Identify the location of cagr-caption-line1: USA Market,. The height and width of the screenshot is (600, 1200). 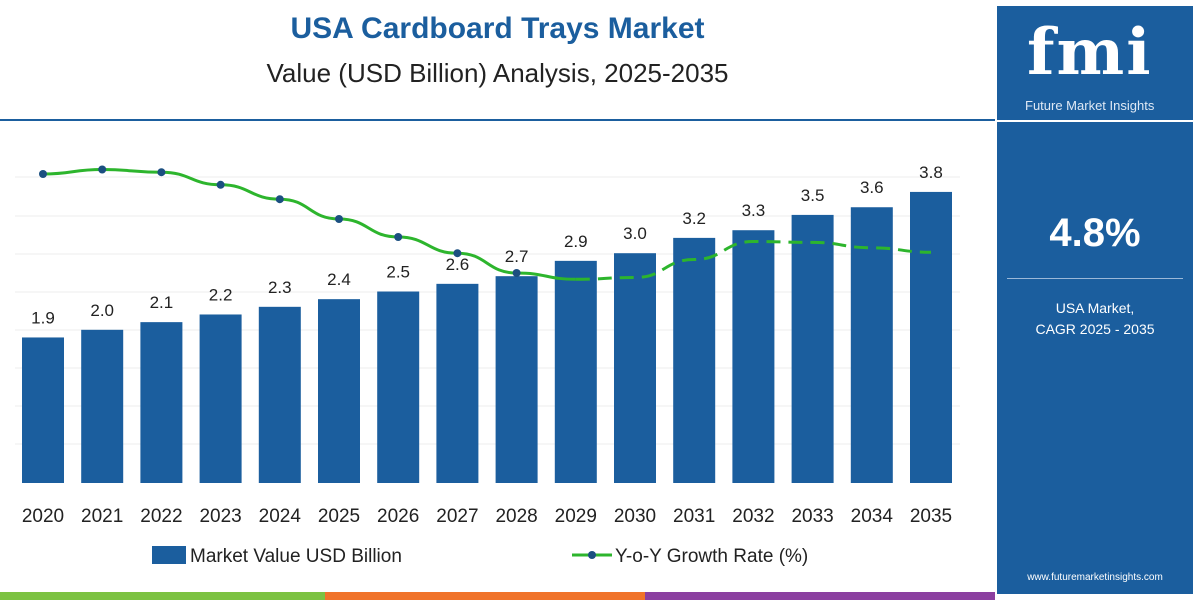
(1095, 308).